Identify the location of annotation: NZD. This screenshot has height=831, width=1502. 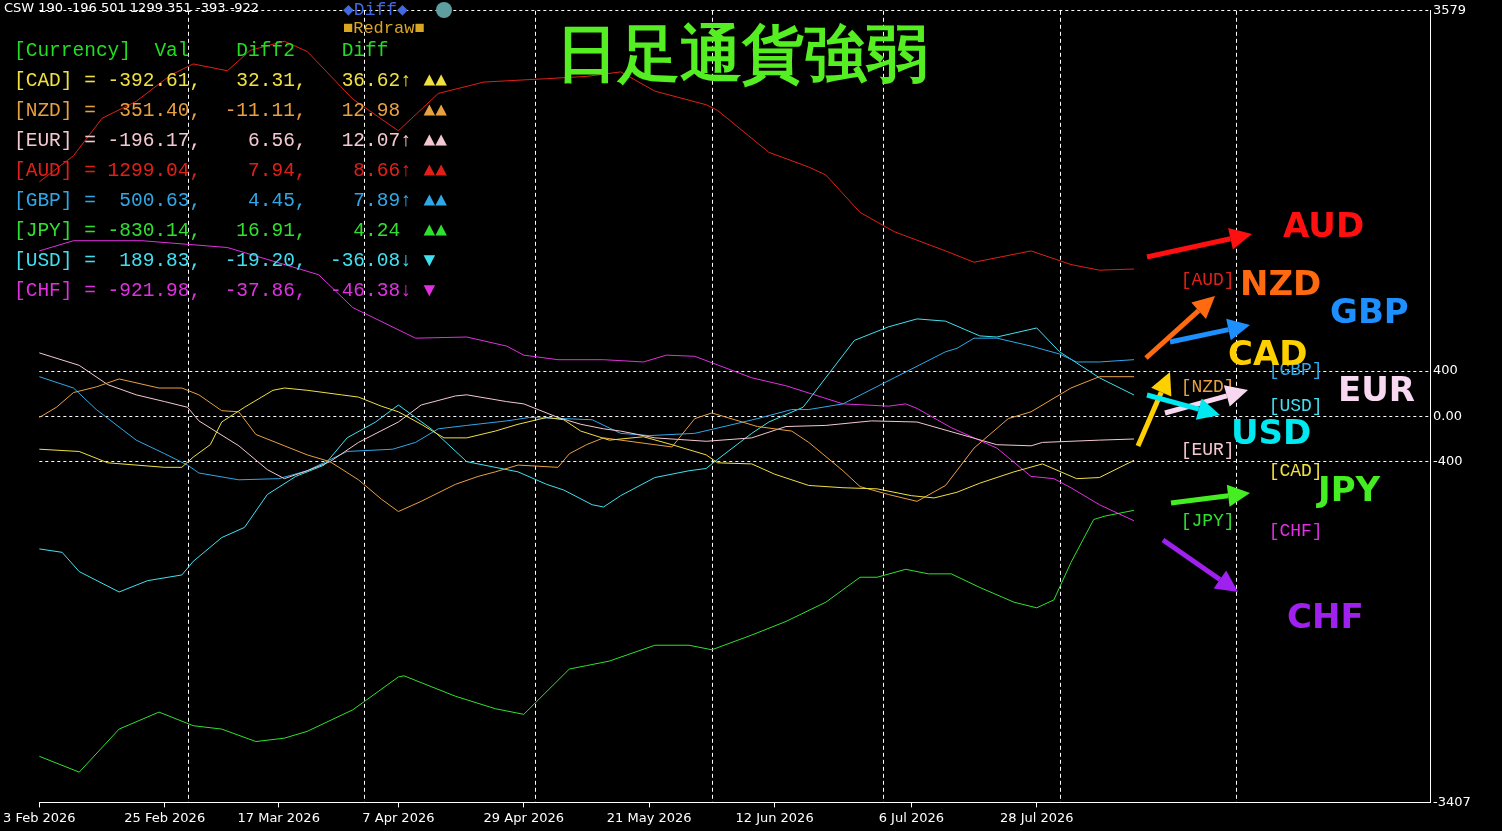
(1281, 283).